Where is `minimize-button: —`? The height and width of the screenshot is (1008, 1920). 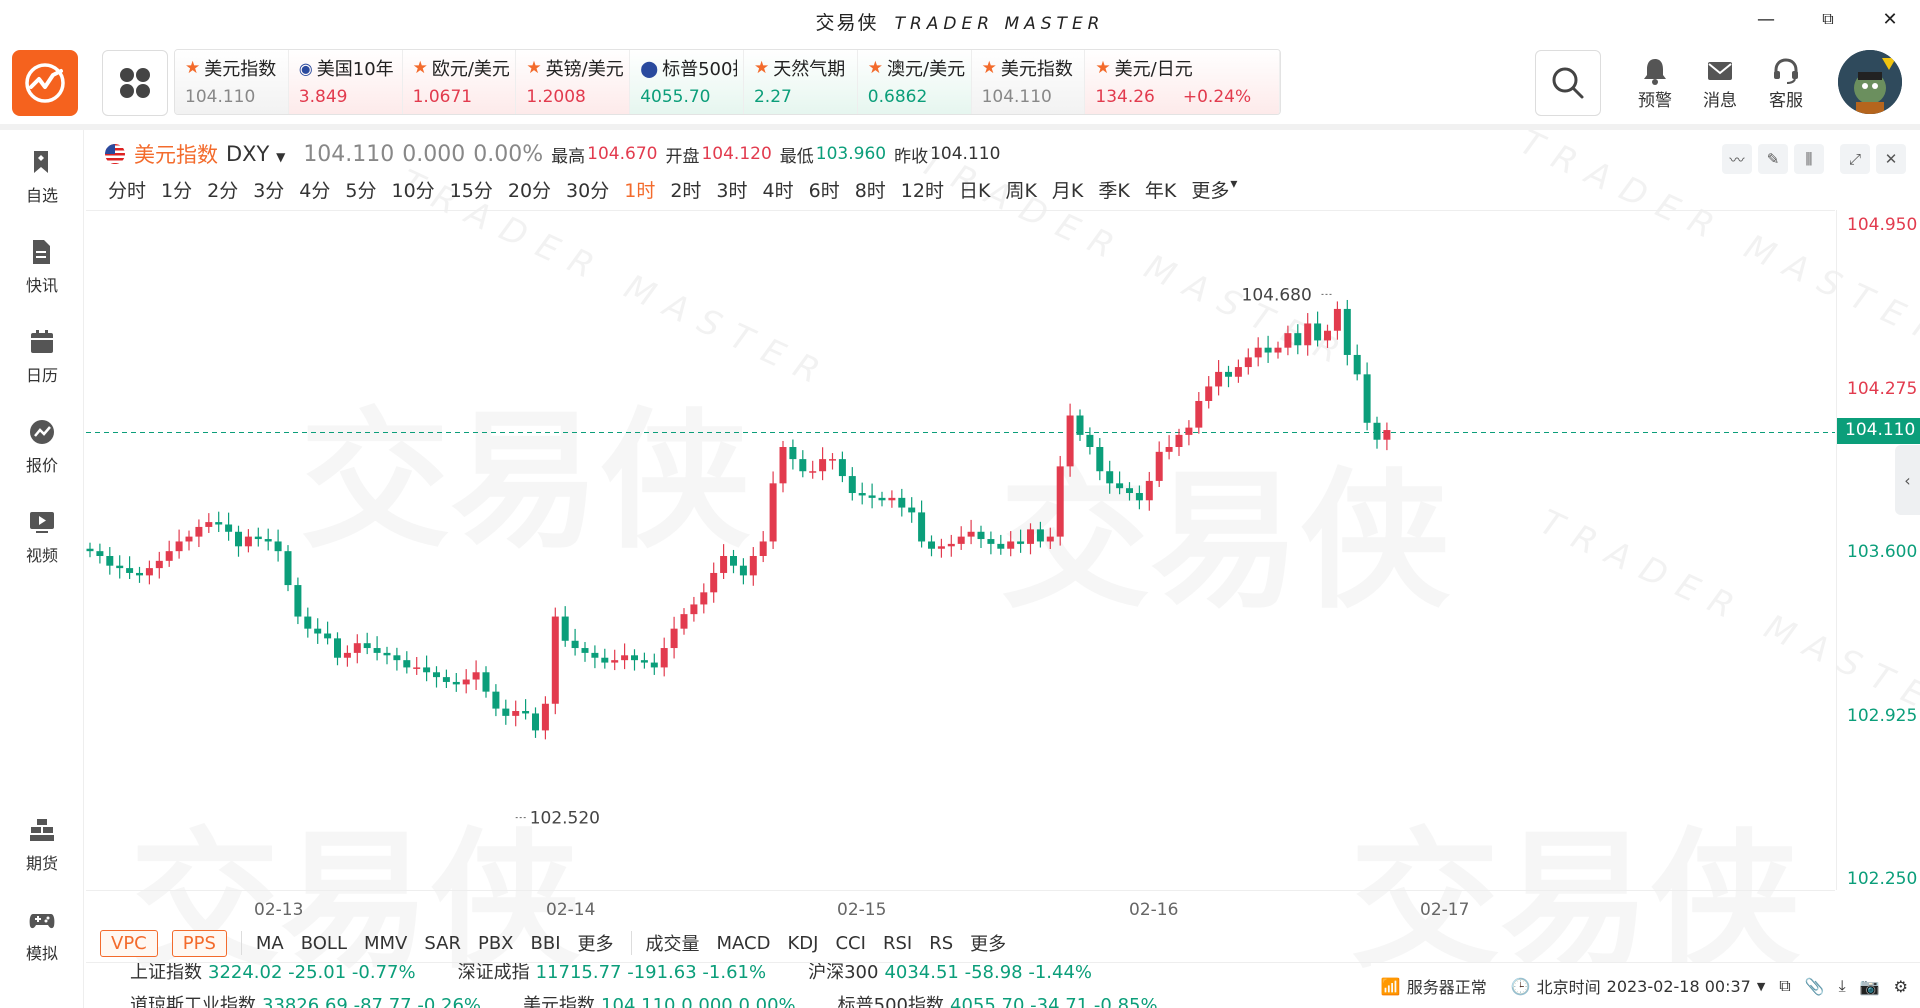
minimize-button: — is located at coordinates (1766, 19).